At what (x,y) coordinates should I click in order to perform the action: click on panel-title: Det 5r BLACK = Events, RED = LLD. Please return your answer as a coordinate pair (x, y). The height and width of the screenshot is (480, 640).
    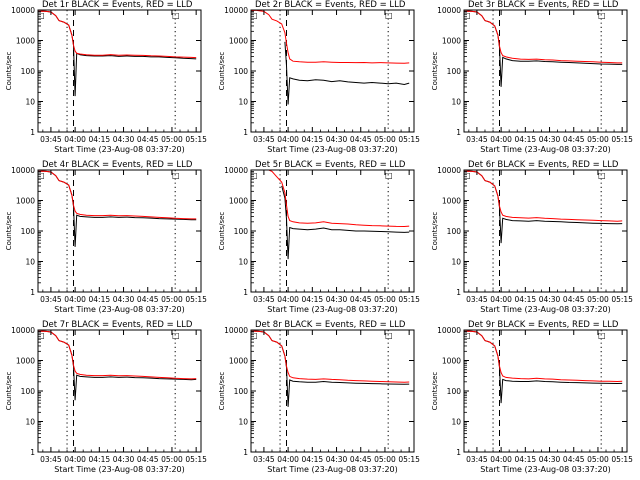
    Looking at the image, I should click on (330, 165).